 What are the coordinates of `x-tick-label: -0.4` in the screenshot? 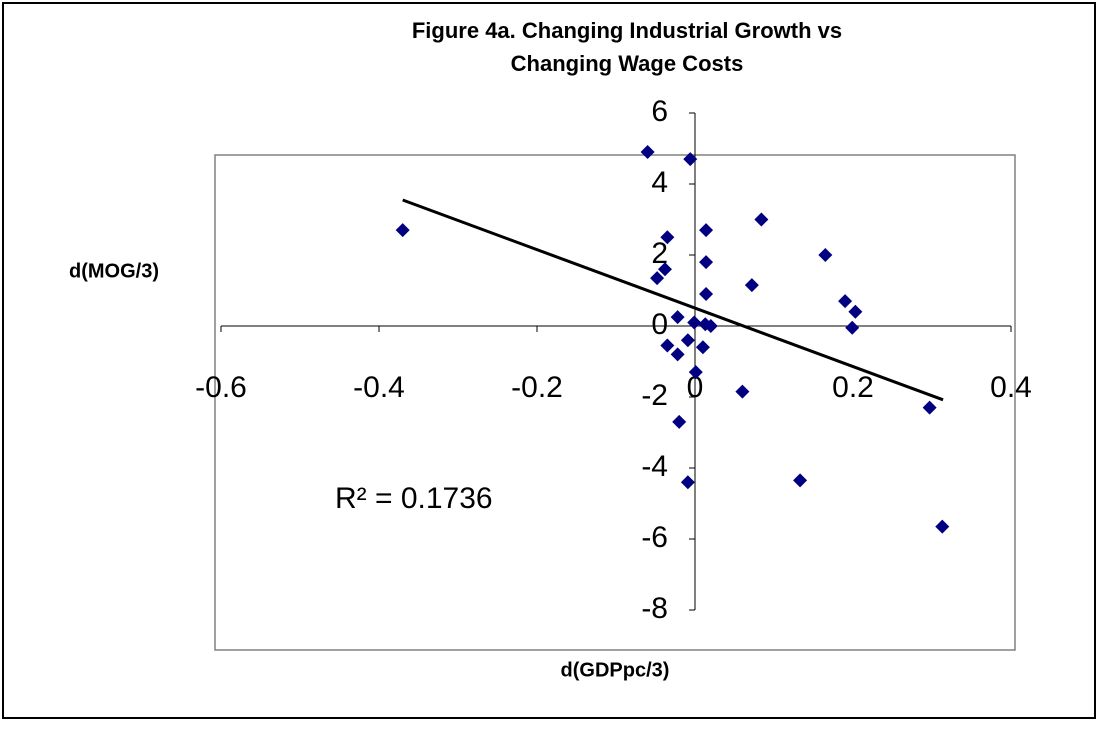 It's located at (379, 387).